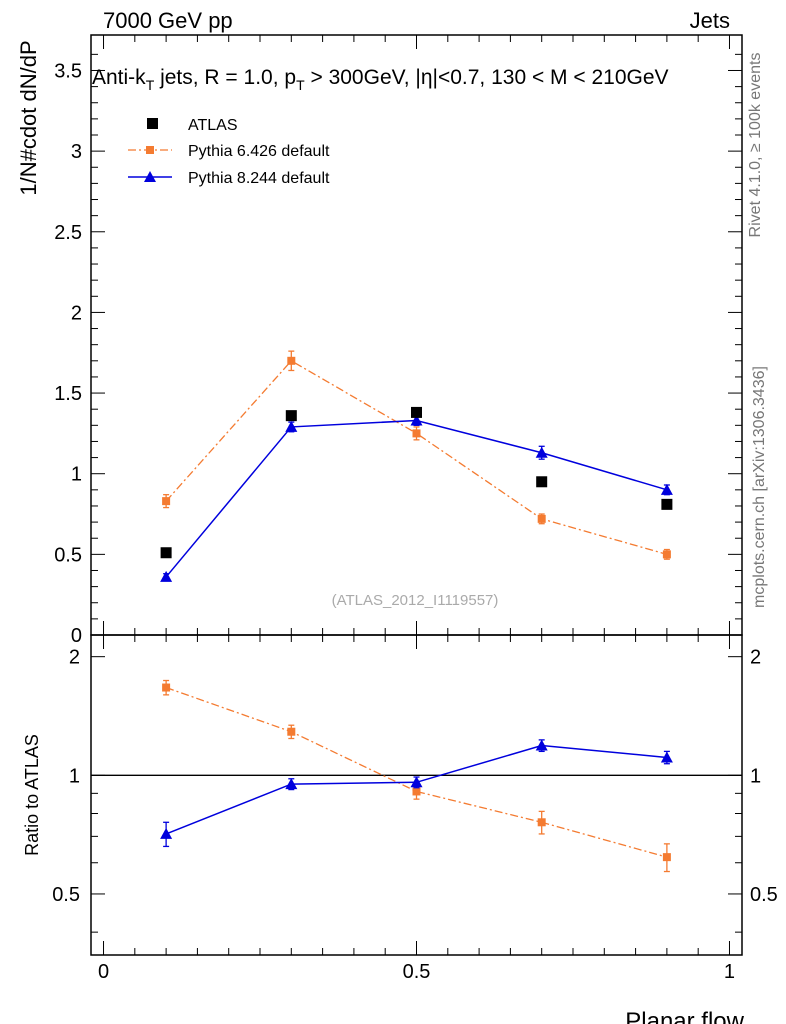  Describe the element at coordinates (68, 71) in the screenshot. I see `main-y-tick-label: 3.5` at that location.